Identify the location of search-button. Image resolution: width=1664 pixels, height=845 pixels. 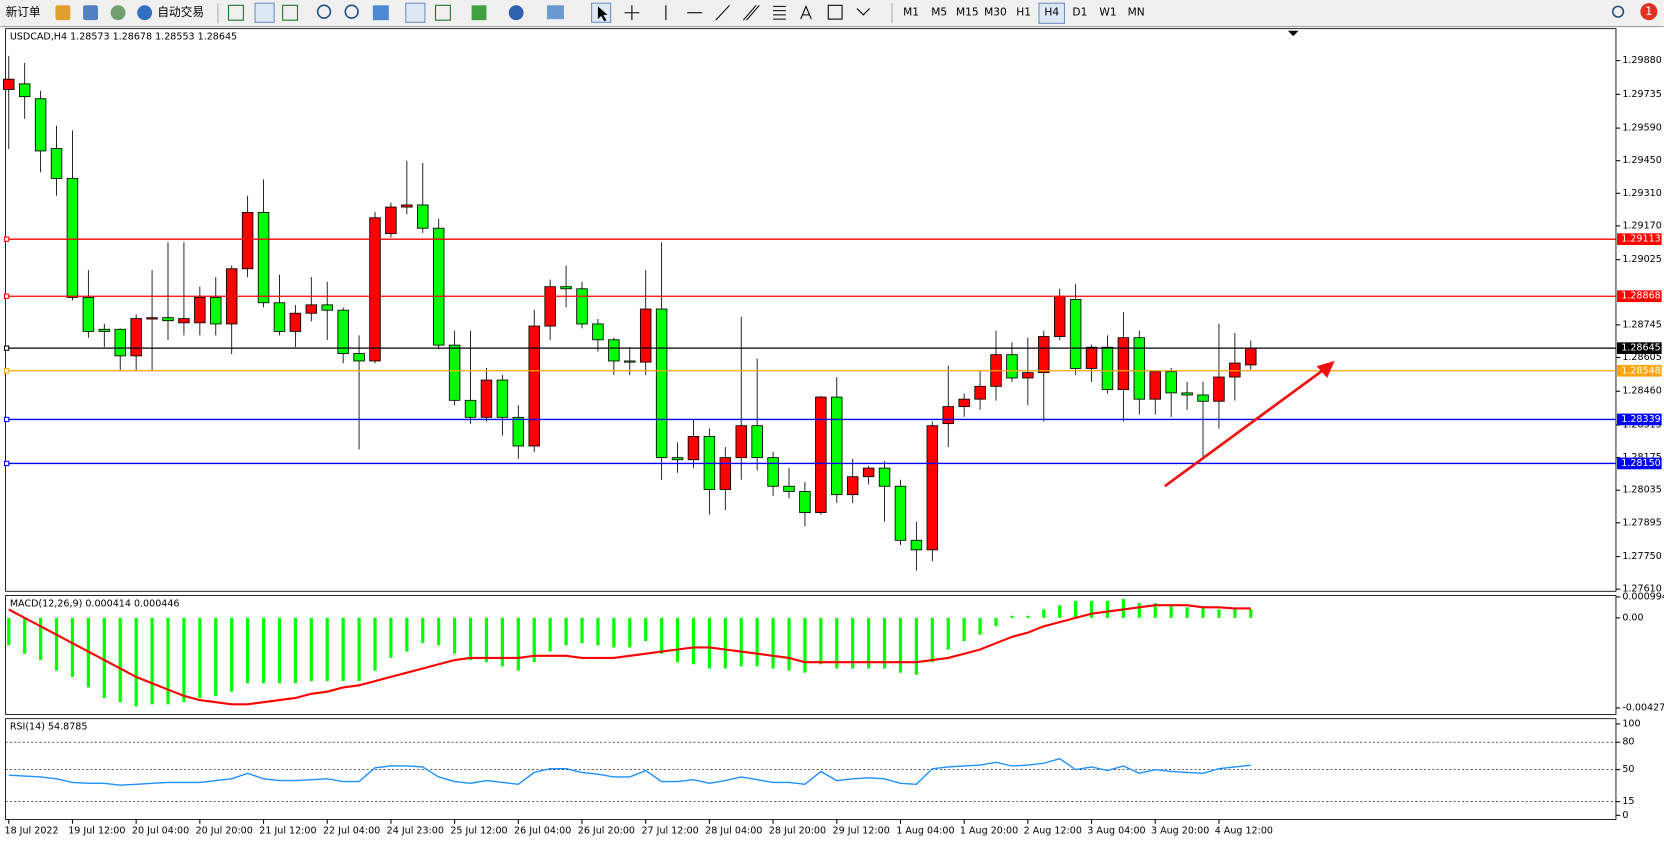
(1618, 11).